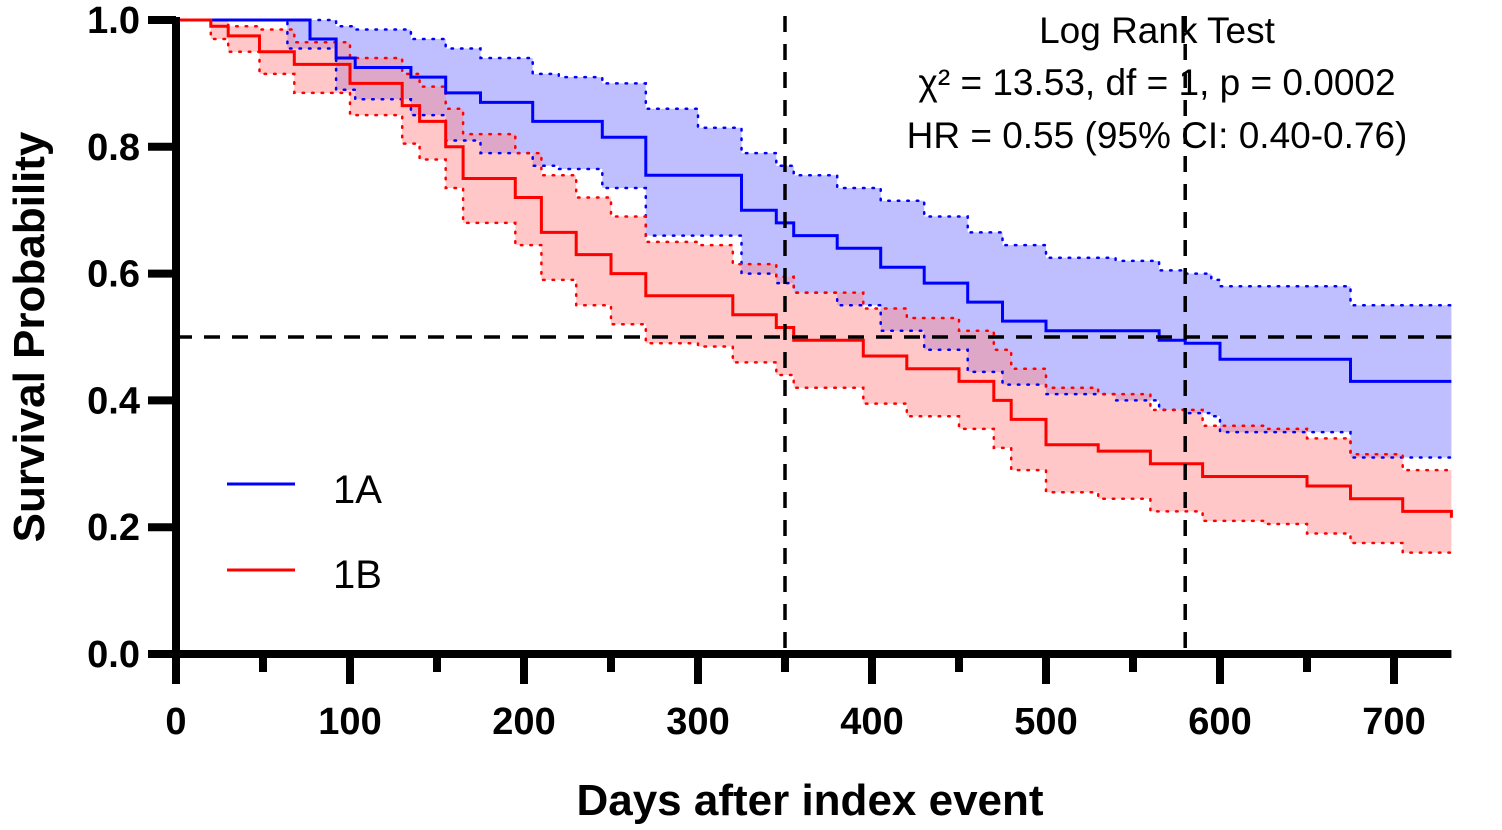 The width and height of the screenshot is (1502, 830). I want to click on legend-label-1b: 1B, so click(357, 575).